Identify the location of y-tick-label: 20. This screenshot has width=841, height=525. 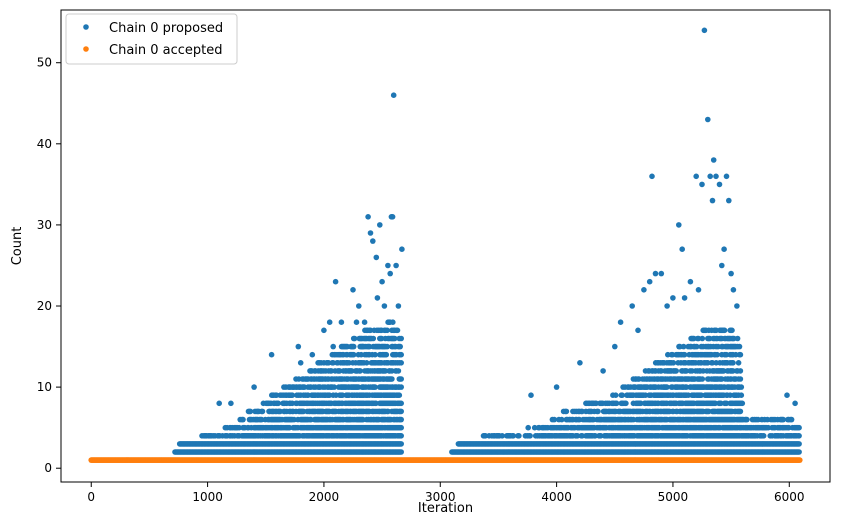
(44, 306).